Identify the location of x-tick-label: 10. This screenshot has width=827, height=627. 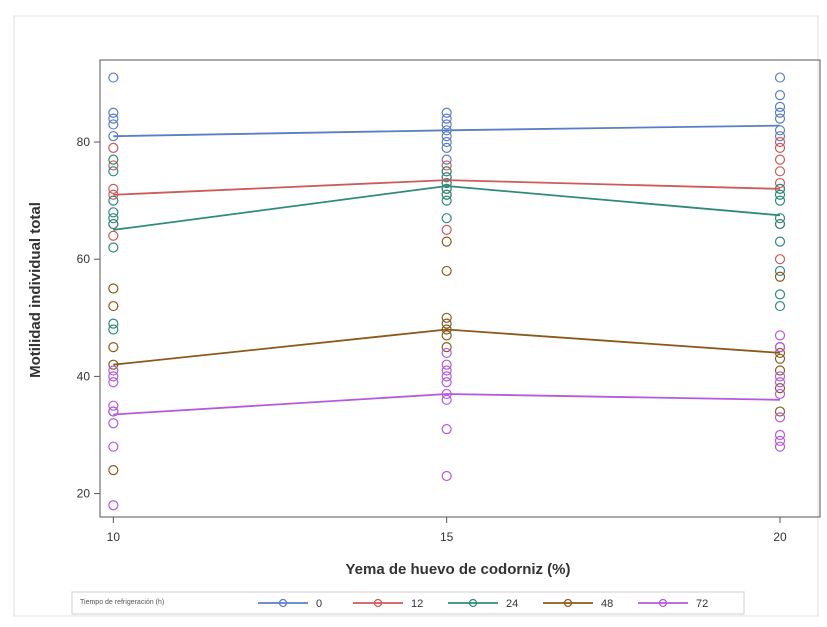
(114, 537).